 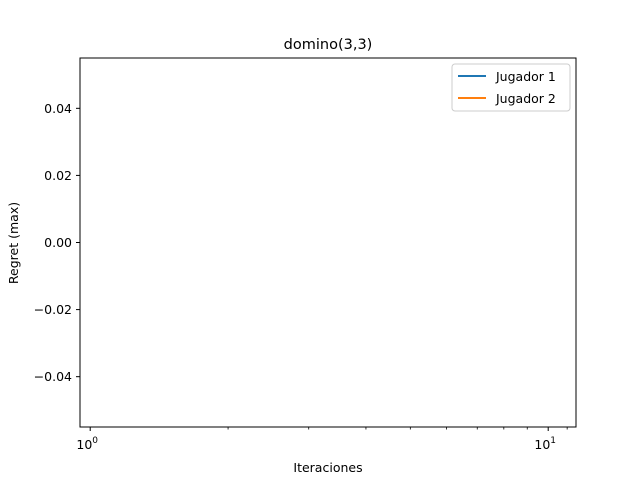 I want to click on legend-label-jugador-2: Jugador 2, so click(x=525, y=98).